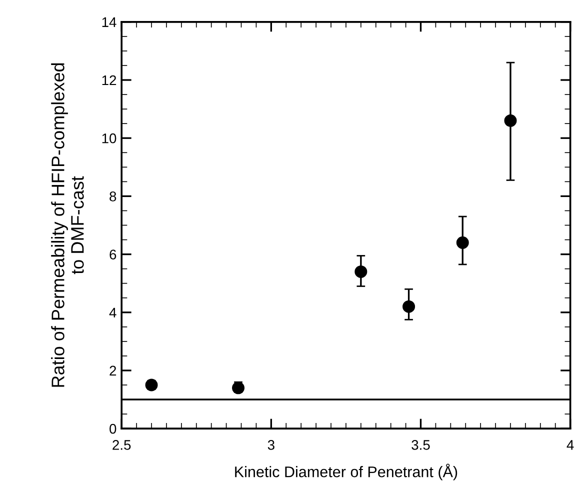  I want to click on x-tick-label: 3, so click(271, 445).